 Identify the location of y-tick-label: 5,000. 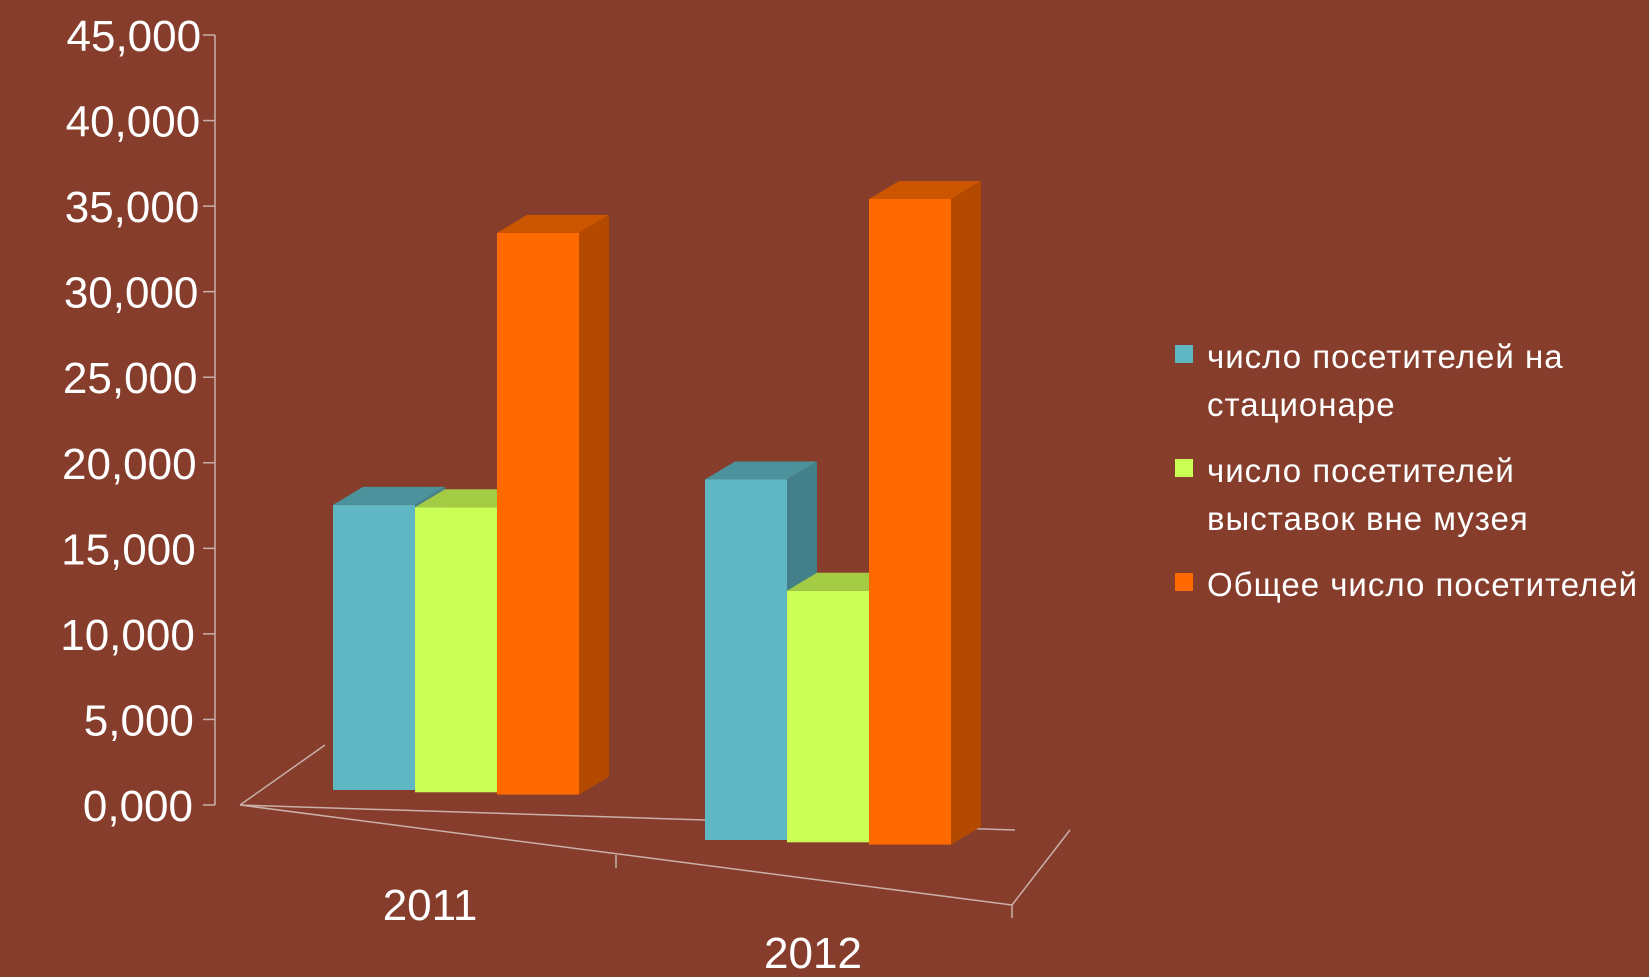
(139, 720).